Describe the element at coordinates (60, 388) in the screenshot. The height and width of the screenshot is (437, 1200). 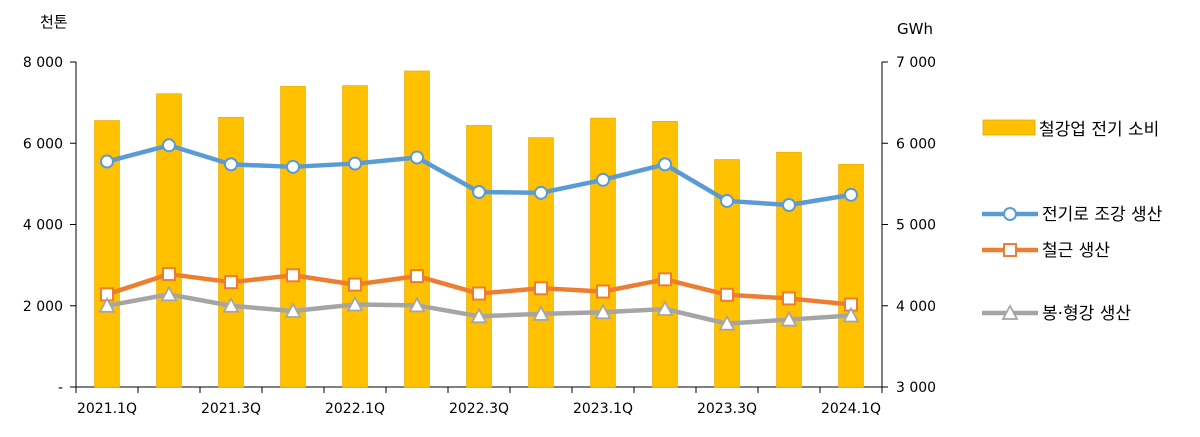
I see `left-axis-tick-label: -` at that location.